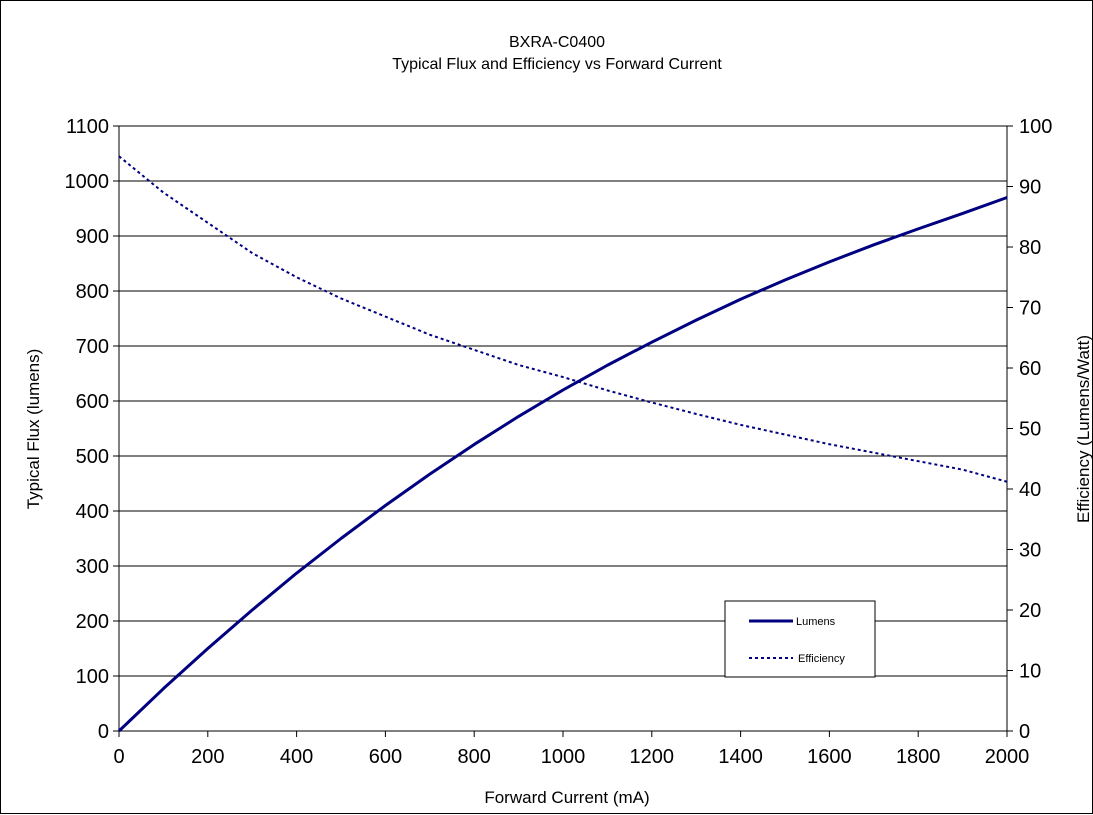 The width and height of the screenshot is (1093, 815). Describe the element at coordinates (296, 757) in the screenshot. I see `x-tick-label: 400` at that location.